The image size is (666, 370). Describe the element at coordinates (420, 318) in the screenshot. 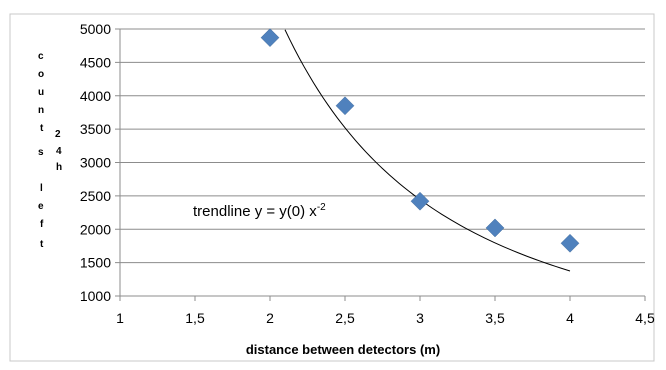

I see `x-tick-label: 3` at that location.